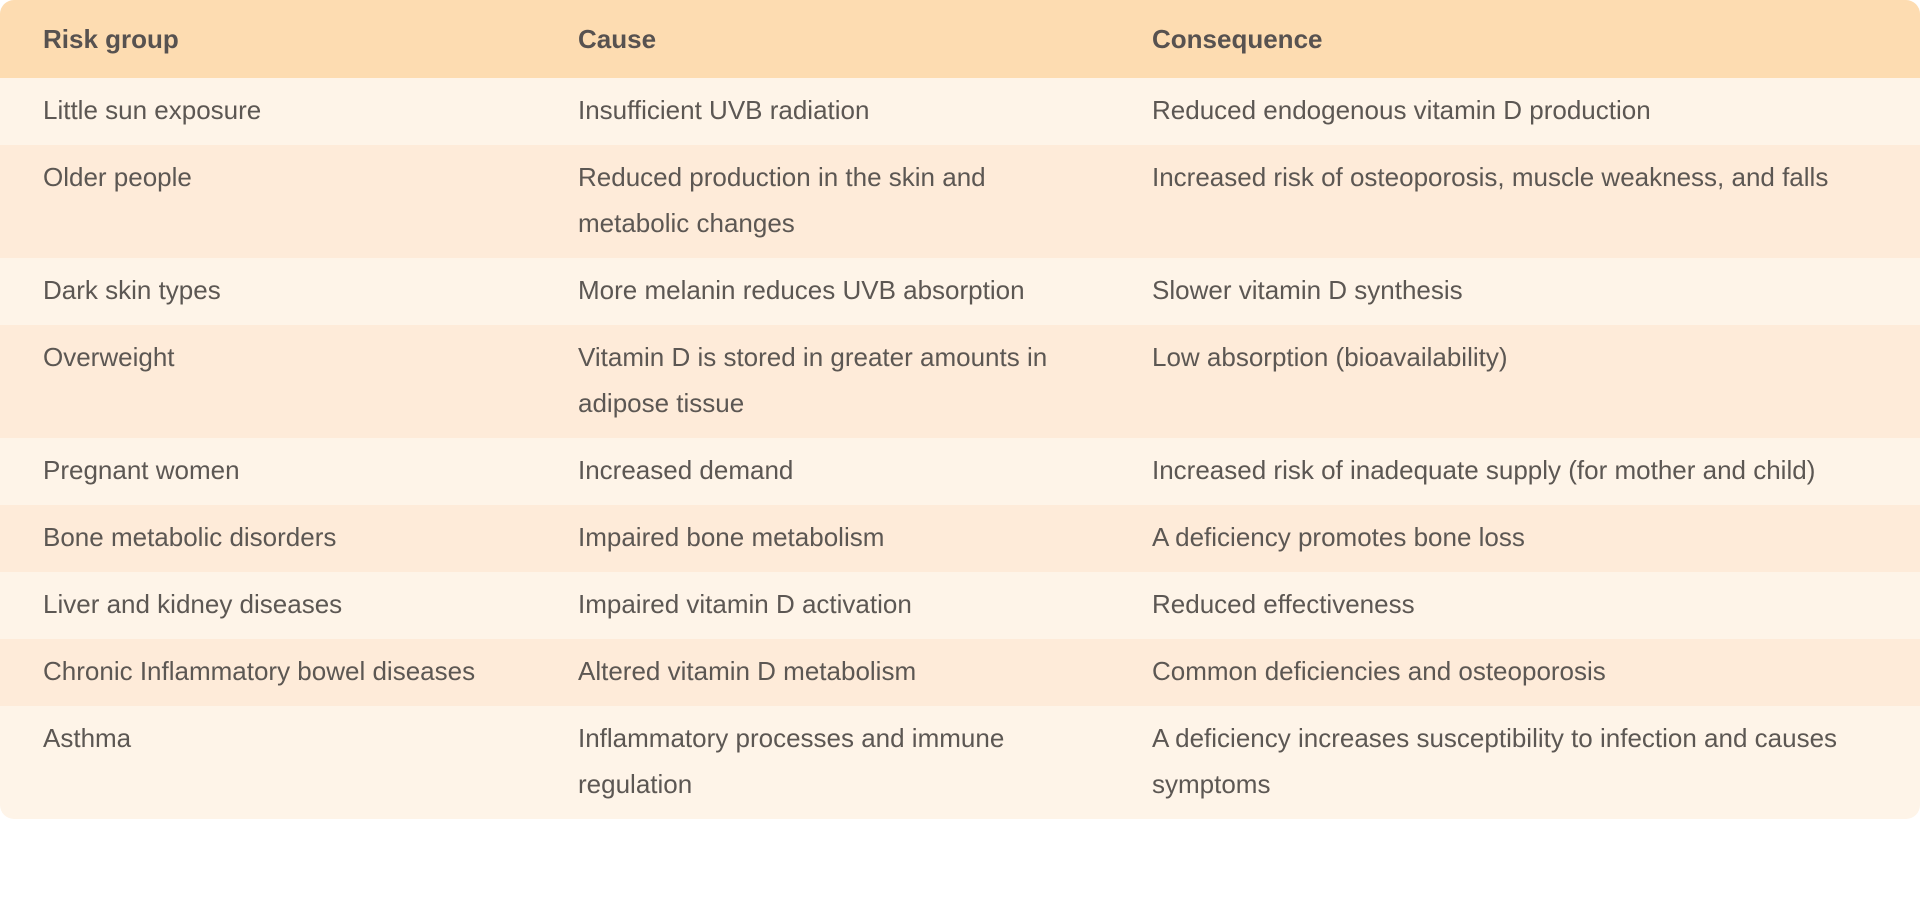  What do you see at coordinates (822, 471) in the screenshot?
I see `cell-cause: Increased demand` at bounding box center [822, 471].